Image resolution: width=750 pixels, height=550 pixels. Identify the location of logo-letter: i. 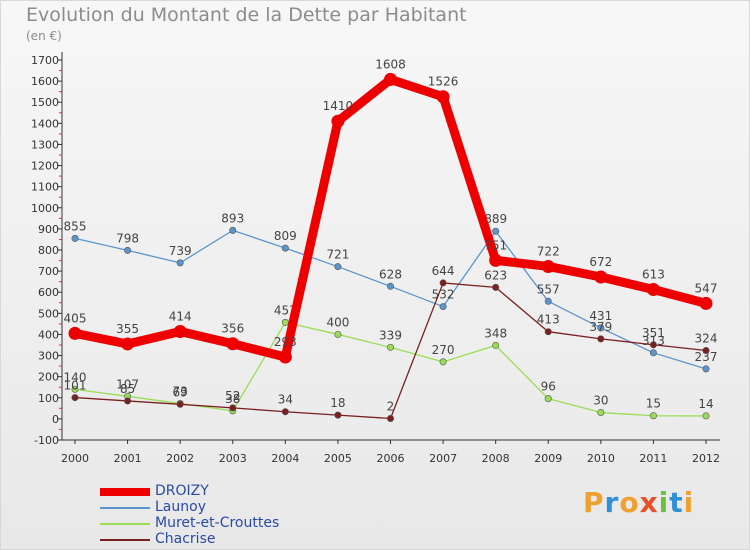
(664, 502).